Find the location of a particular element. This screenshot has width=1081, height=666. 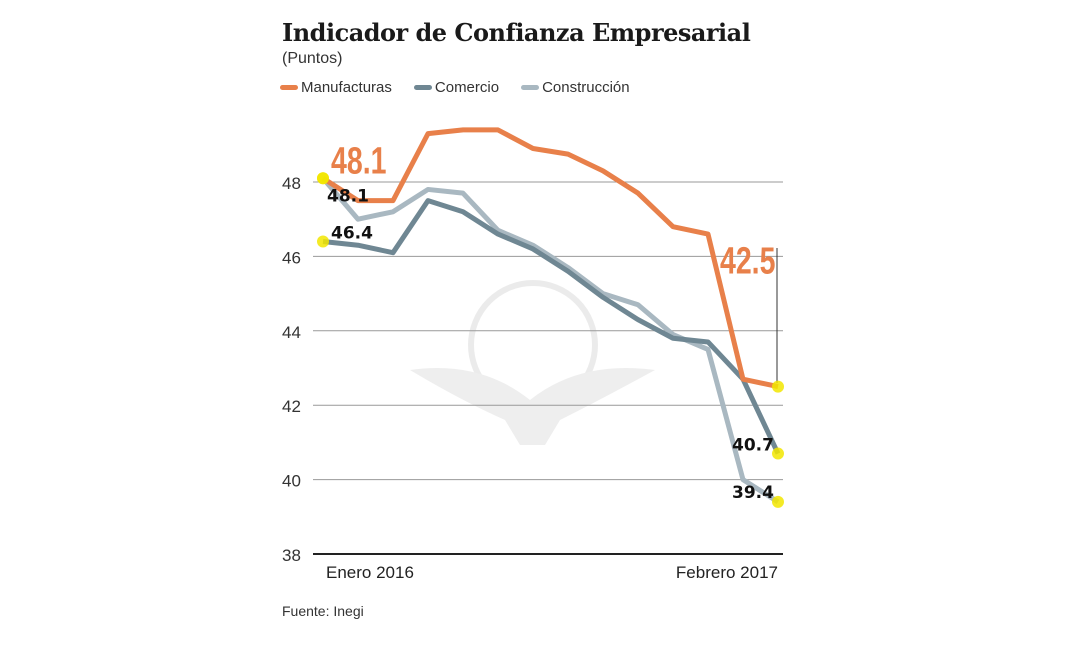

y-tick-label: 46 is located at coordinates (291, 257).